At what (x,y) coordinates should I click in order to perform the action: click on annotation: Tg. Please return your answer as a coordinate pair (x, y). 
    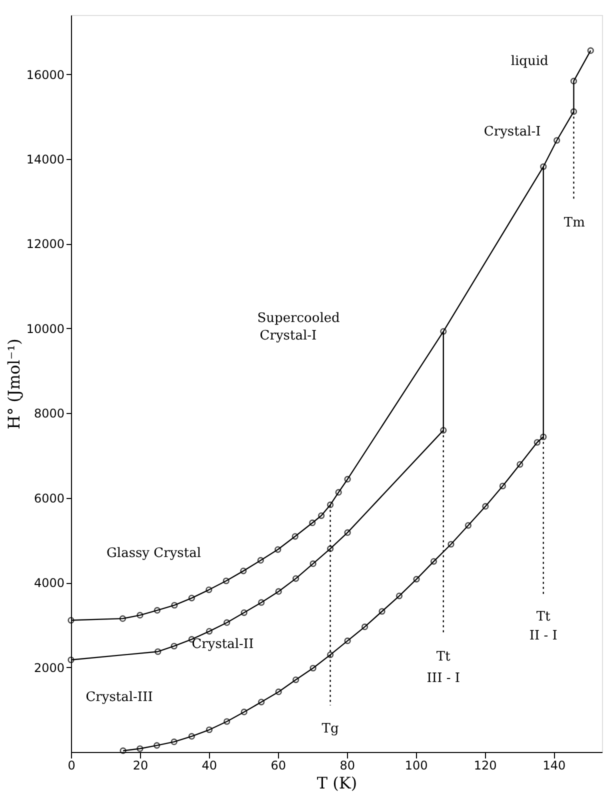
    Looking at the image, I should click on (330, 729).